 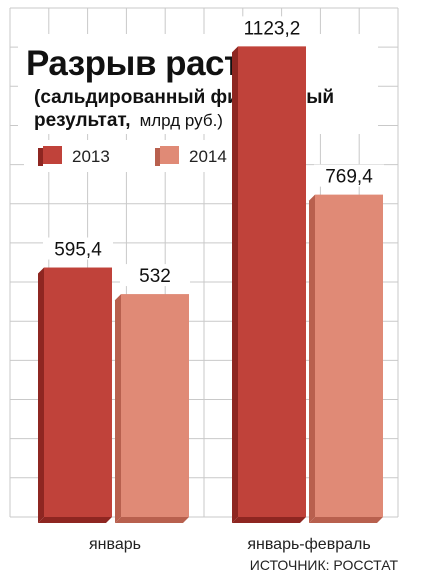 I want to click on legend-swatch-2014-shade, so click(x=157, y=157).